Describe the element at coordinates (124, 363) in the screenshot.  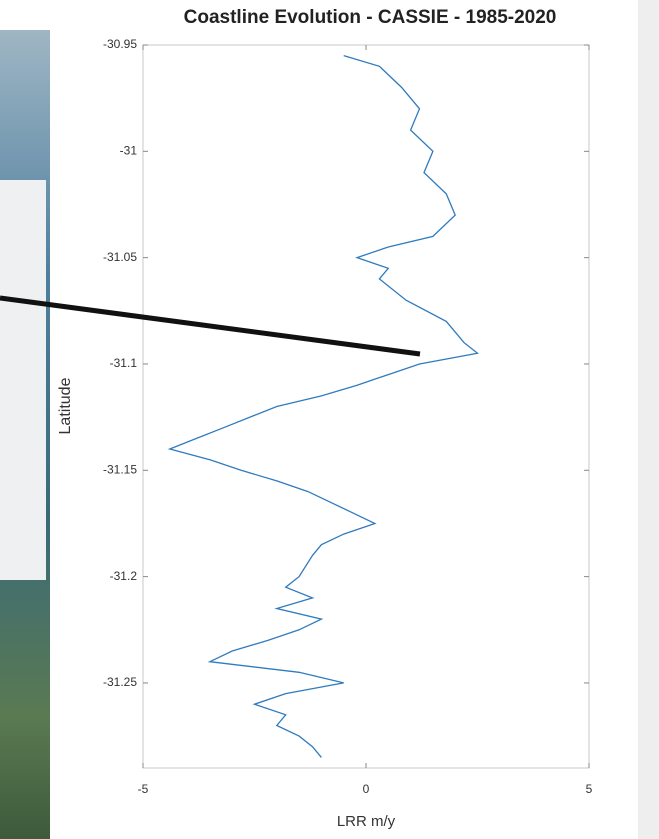
I see `y-tick-label: -31.1` at that location.